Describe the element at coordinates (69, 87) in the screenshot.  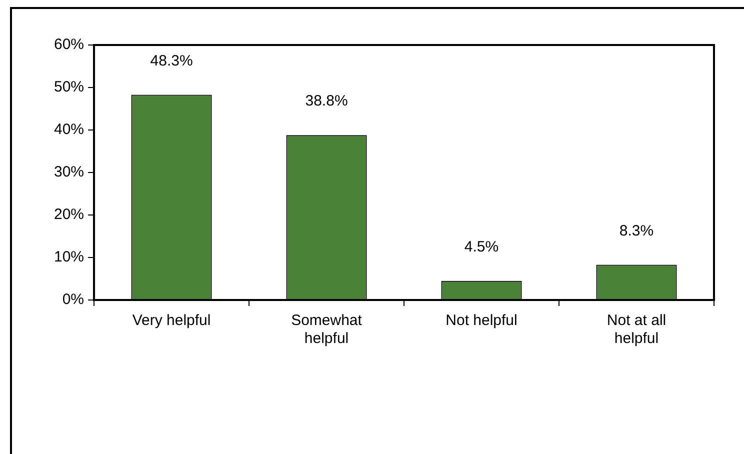
I see `y-tick-label: 50%` at that location.